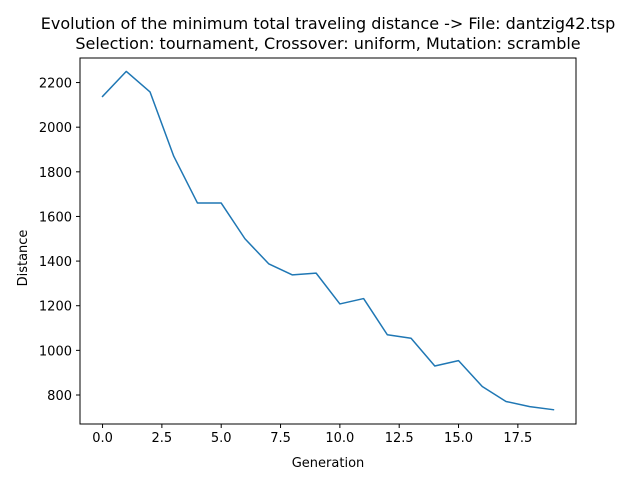 Image resolution: width=640 pixels, height=480 pixels. Describe the element at coordinates (55, 351) in the screenshot. I see `y-tick-label: 1000` at that location.